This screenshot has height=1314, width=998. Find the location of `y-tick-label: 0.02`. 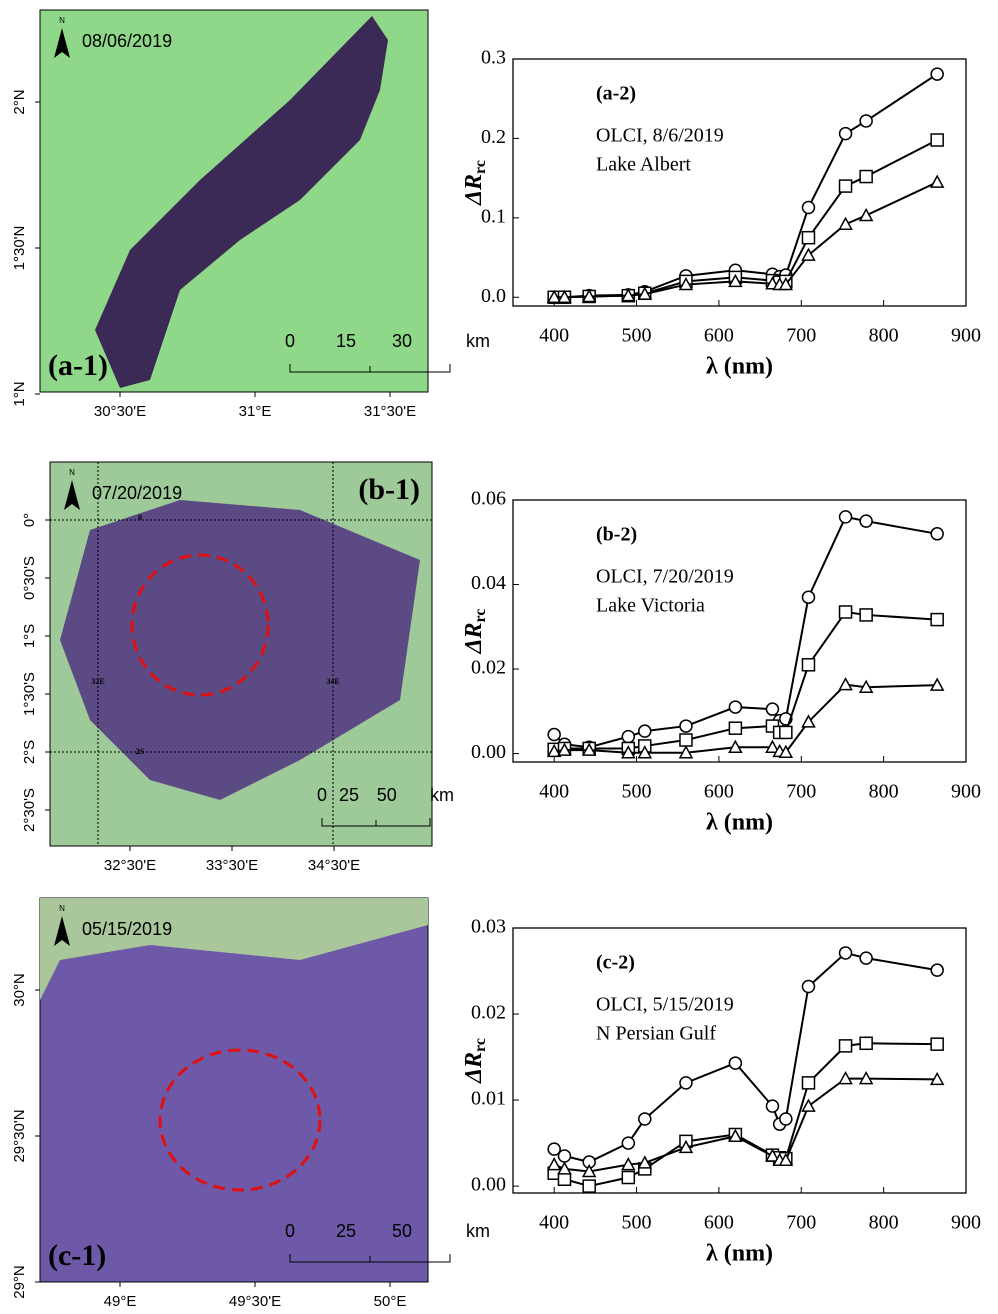

y-tick-label: 0.02 is located at coordinates (488, 668).